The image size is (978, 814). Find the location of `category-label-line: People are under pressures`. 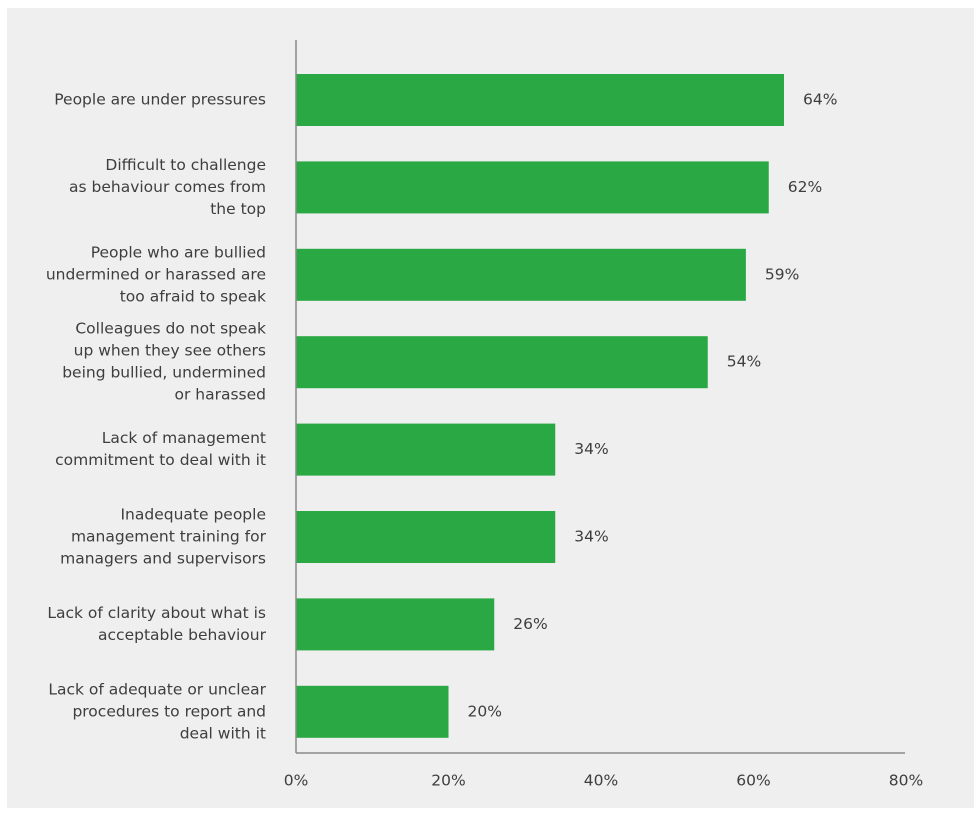

category-label-line: People are under pressures is located at coordinates (160, 100).